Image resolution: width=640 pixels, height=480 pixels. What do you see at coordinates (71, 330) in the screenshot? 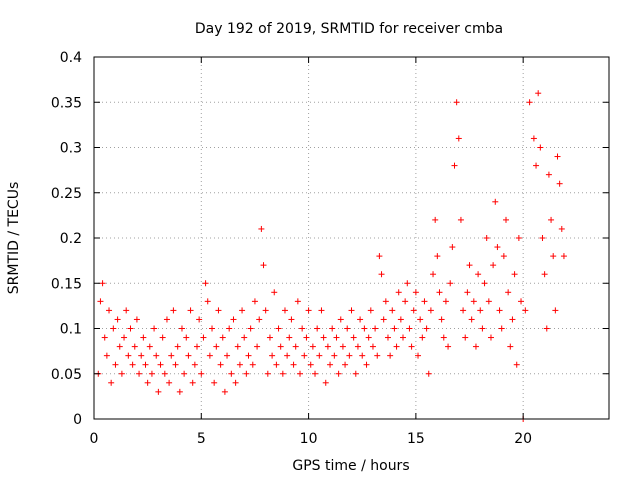
I see `y-tick-label: 0.1` at bounding box center [71, 330].